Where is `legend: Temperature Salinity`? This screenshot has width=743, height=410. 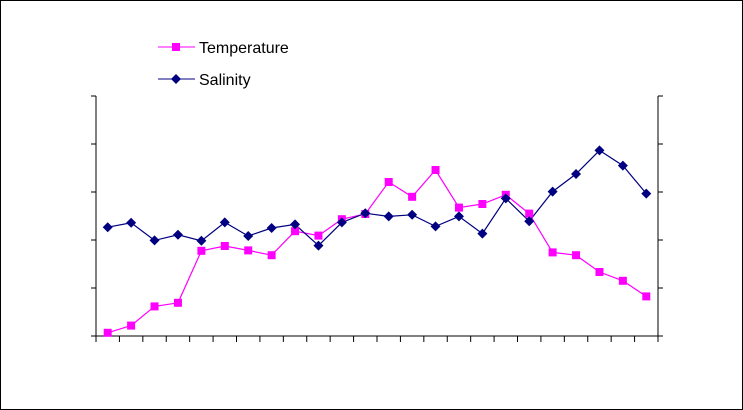
legend: Temperature Salinity is located at coordinates (223, 64).